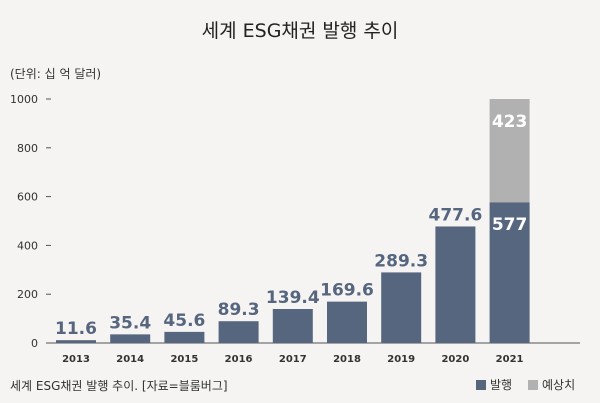  What do you see at coordinates (184, 359) in the screenshot?
I see `x-tick-label: 2015` at bounding box center [184, 359].